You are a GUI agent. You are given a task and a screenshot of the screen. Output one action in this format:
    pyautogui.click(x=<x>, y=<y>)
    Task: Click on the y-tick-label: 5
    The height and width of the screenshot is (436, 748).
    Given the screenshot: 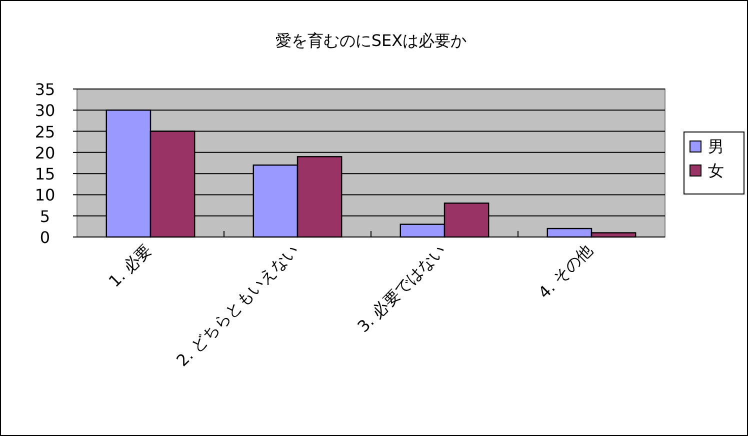 What is the action you would take?
    pyautogui.click(x=45, y=216)
    